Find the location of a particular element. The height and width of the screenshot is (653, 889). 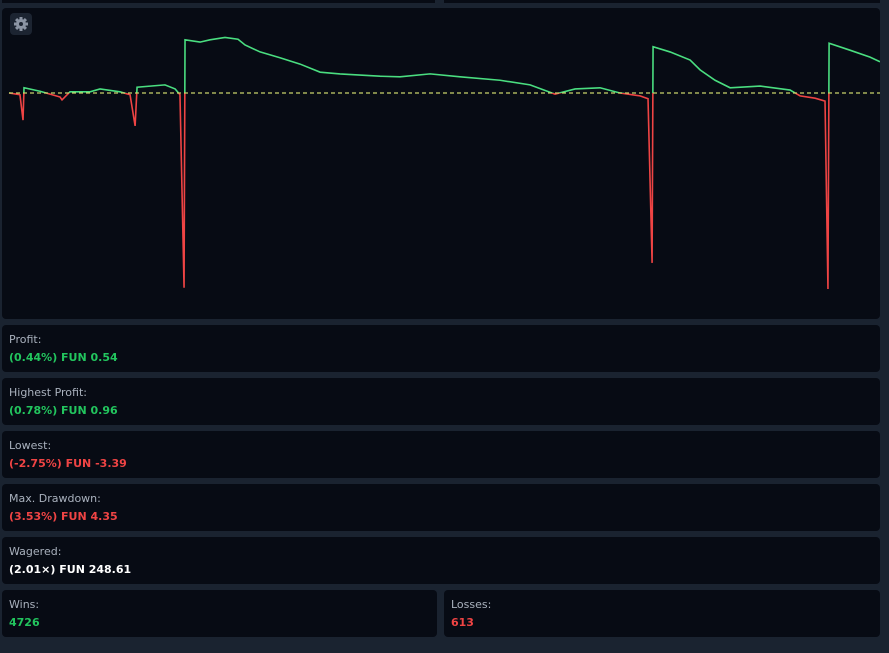

stat-panel: Wagered: (2.01×) FUN 248.61 is located at coordinates (441, 560).